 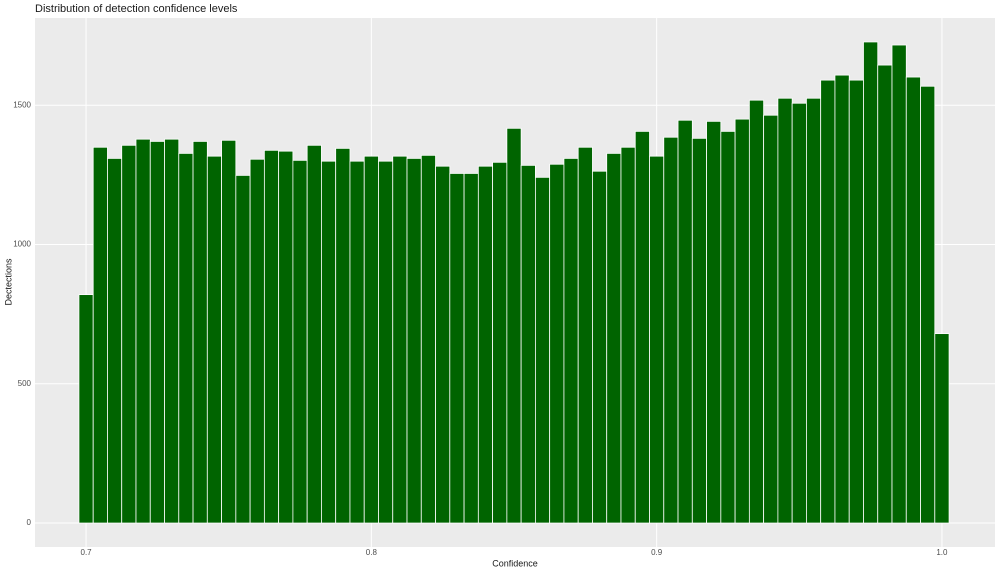 What do you see at coordinates (8, 282) in the screenshot?
I see `y-axis-label: Dectections` at bounding box center [8, 282].